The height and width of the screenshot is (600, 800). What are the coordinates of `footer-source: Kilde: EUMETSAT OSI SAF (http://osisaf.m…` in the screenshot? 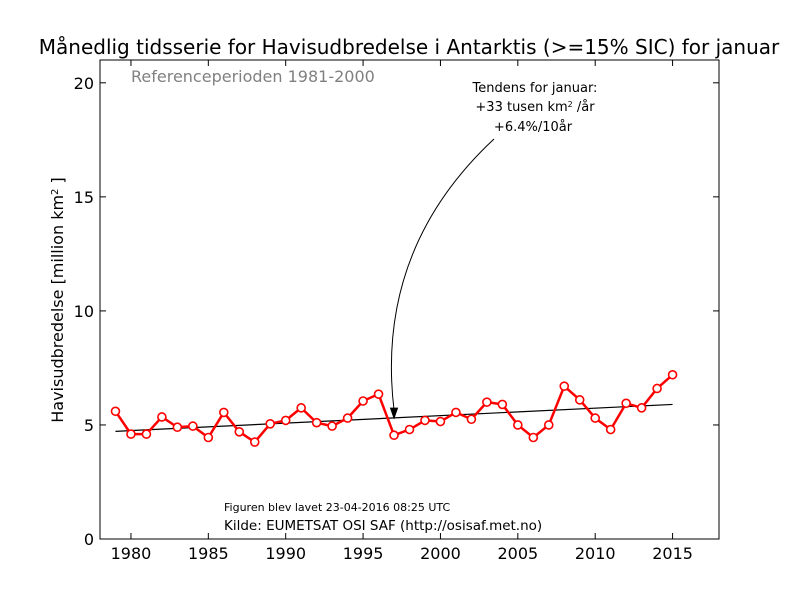 It's located at (383, 526).